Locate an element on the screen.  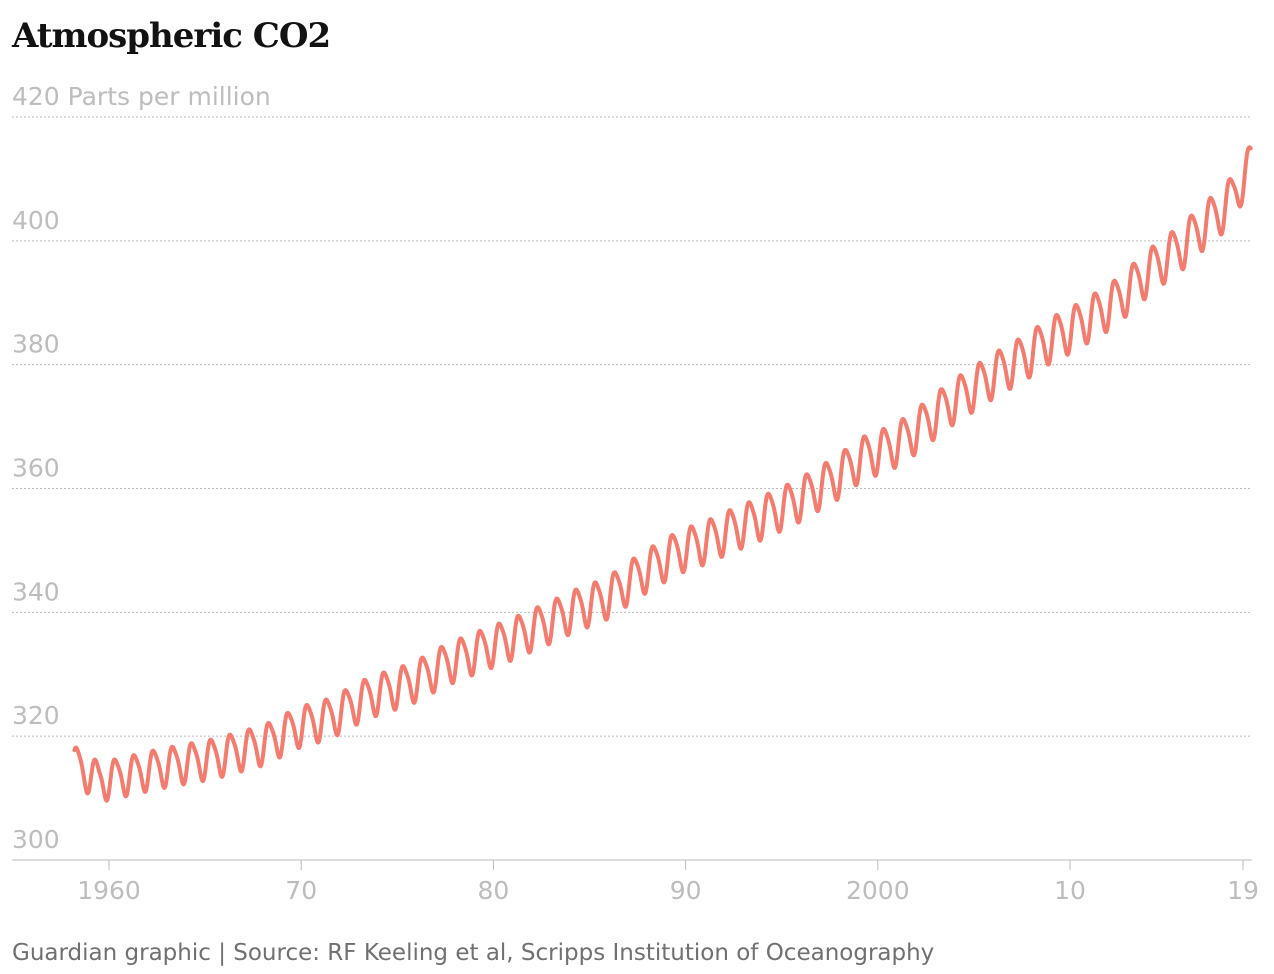
y-tick-label: 360 is located at coordinates (36, 468).